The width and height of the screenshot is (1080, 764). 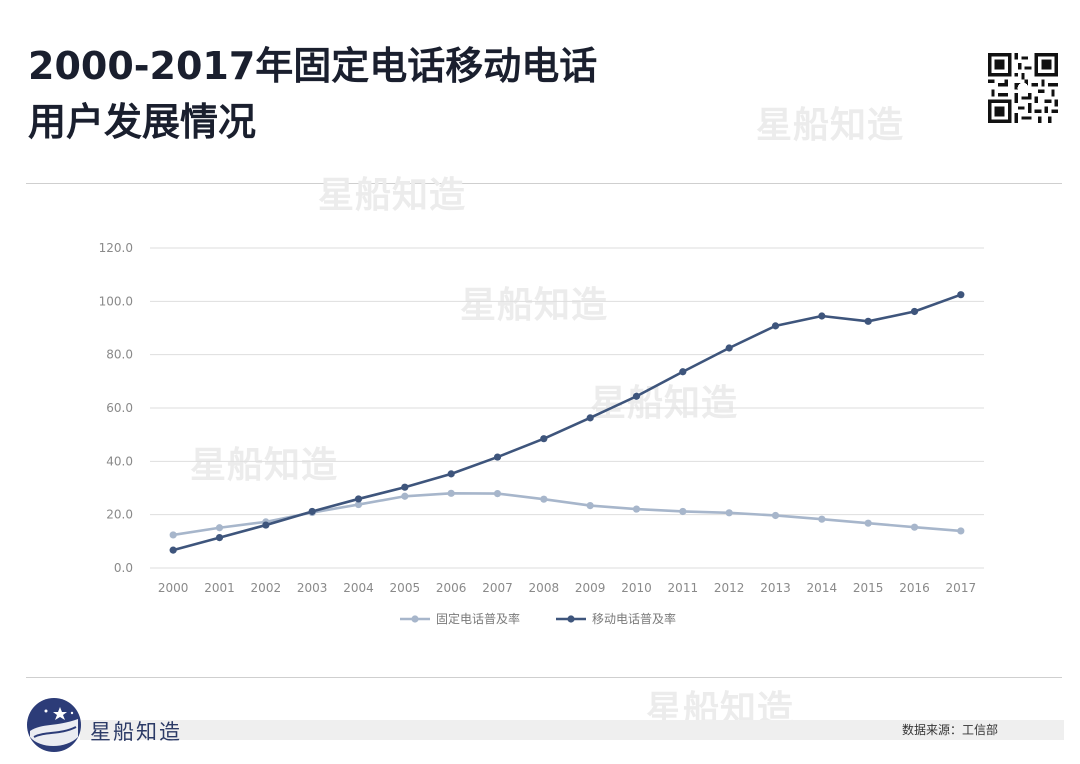 I want to click on x-tick-label: 2001, so click(x=219, y=588).